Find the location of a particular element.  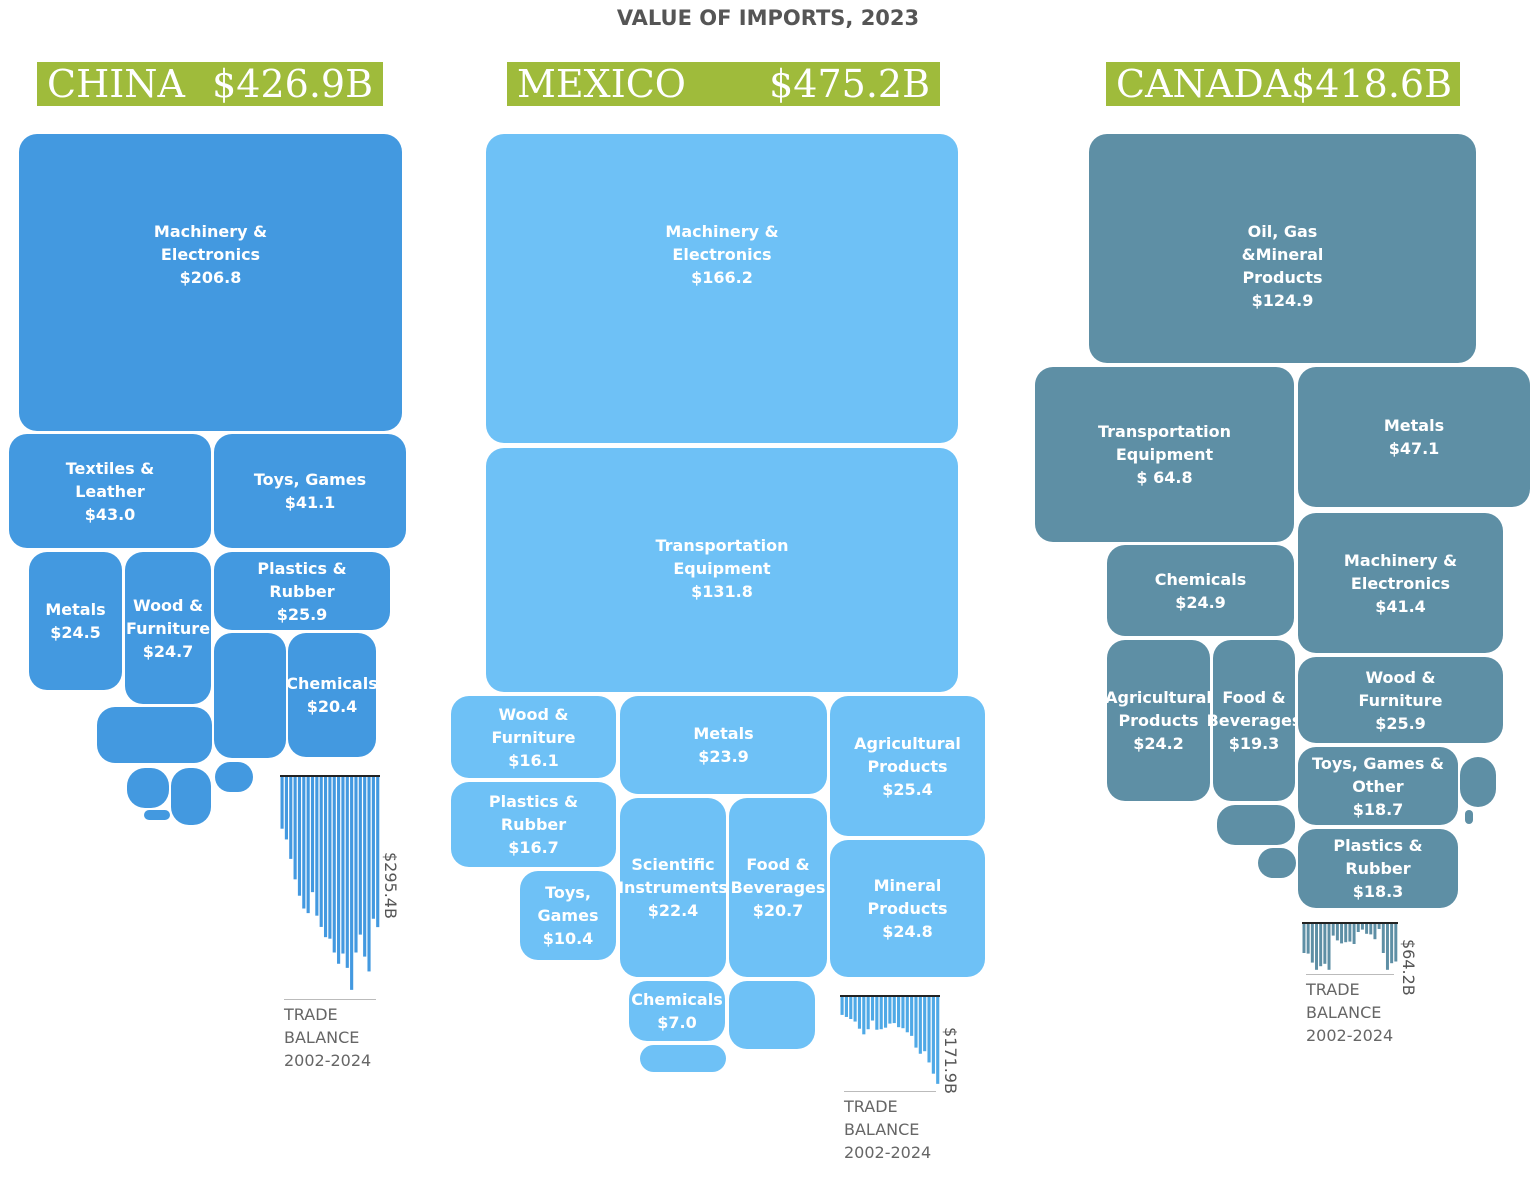

country-total: $426.9B is located at coordinates (292, 84).